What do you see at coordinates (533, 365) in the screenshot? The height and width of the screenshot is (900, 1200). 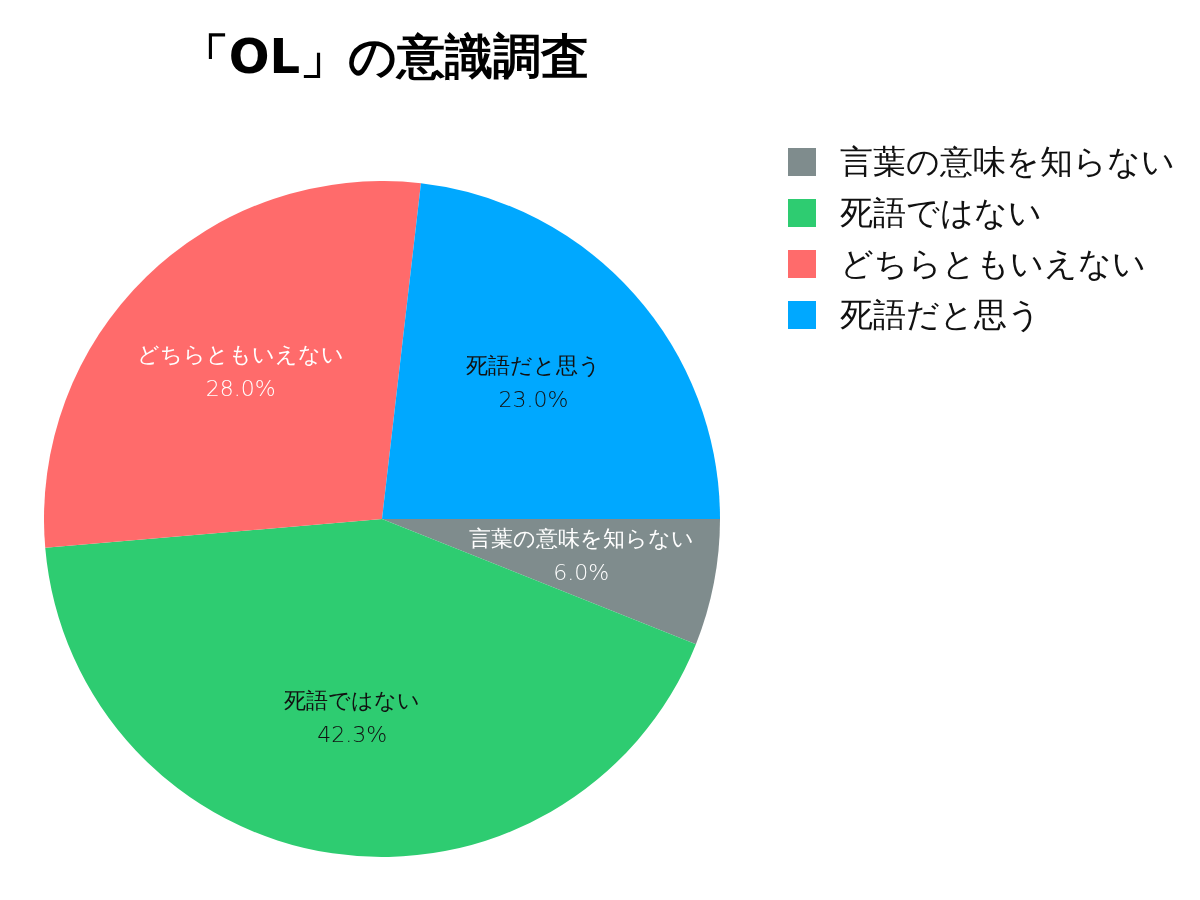 I see `slice-label: 死語だと思う` at bounding box center [533, 365].